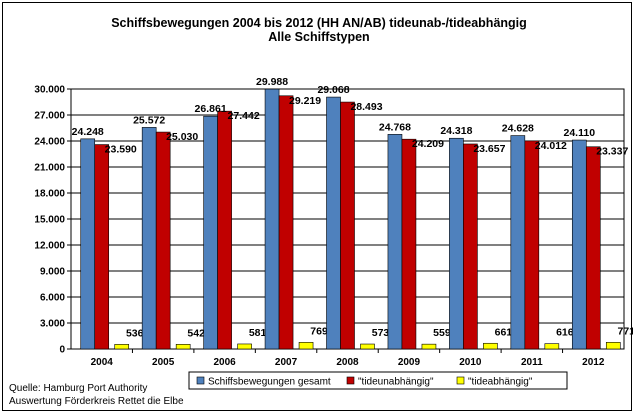 This screenshot has width=636, height=414. Describe the element at coordinates (272, 82) in the screenshot. I see `data-label: 29.988` at that location.